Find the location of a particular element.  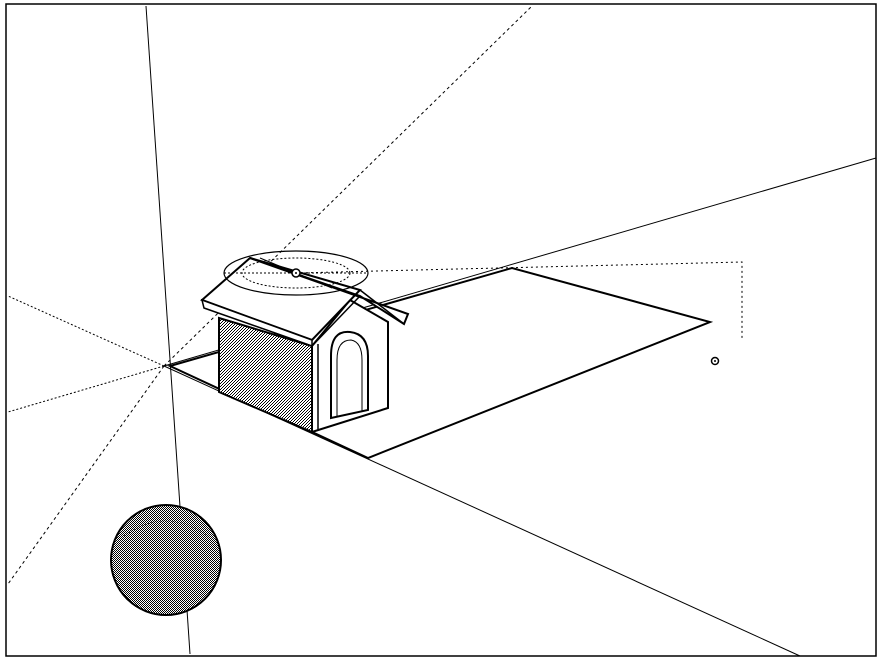

sphere-shading is located at coordinates (166, 528).